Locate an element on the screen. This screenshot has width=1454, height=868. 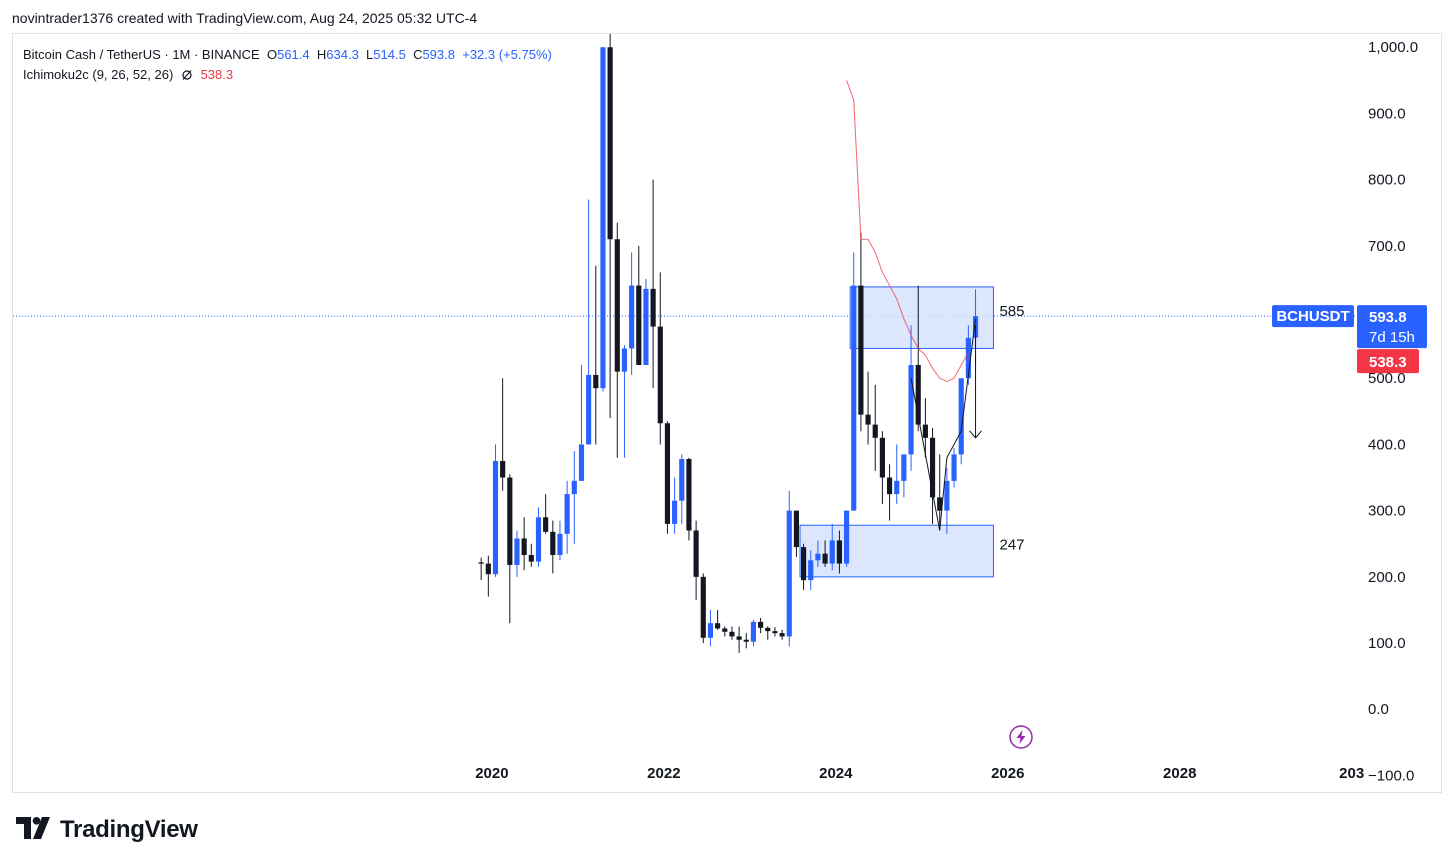
indicator-title: Ichimoku2c (9, 26, 52, 26) is located at coordinates (98, 74).